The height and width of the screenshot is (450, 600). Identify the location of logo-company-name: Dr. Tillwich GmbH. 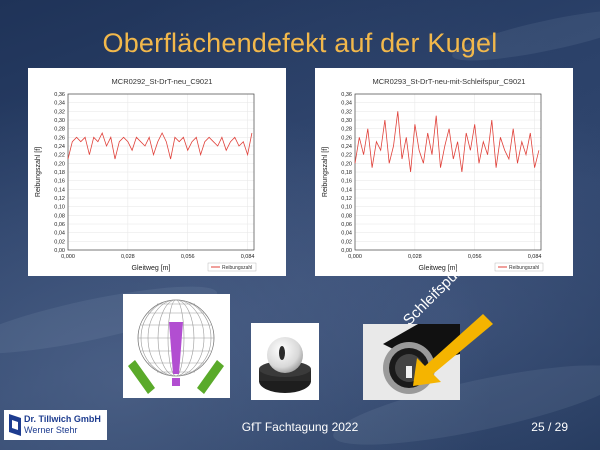
(62, 419).